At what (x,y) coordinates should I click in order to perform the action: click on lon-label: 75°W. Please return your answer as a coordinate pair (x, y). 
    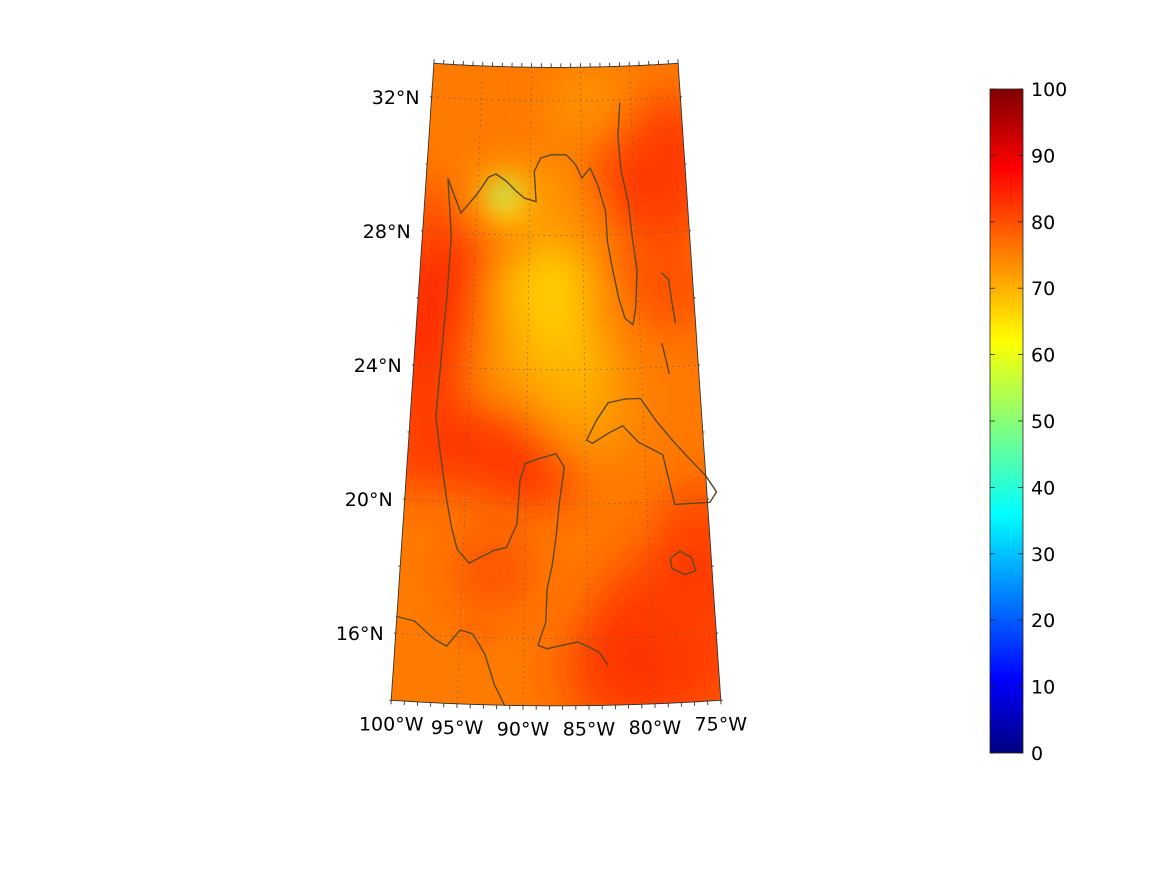
    Looking at the image, I should click on (721, 724).